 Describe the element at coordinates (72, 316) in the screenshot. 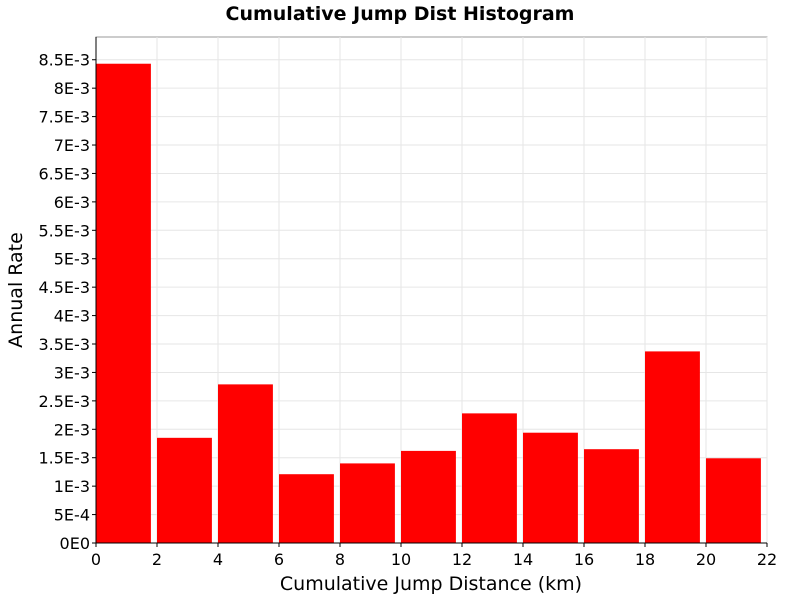

I see `y-tick-label: 4E-3` at that location.